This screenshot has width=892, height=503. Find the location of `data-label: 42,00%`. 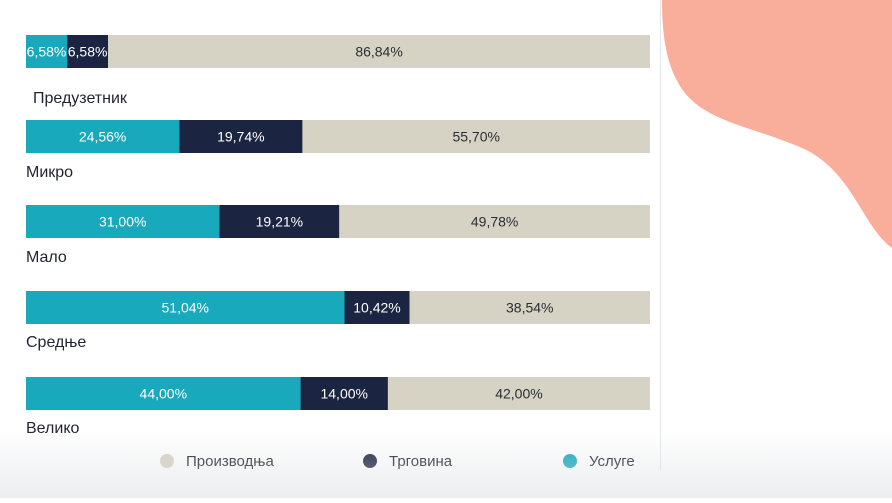

data-label: 42,00% is located at coordinates (518, 394).